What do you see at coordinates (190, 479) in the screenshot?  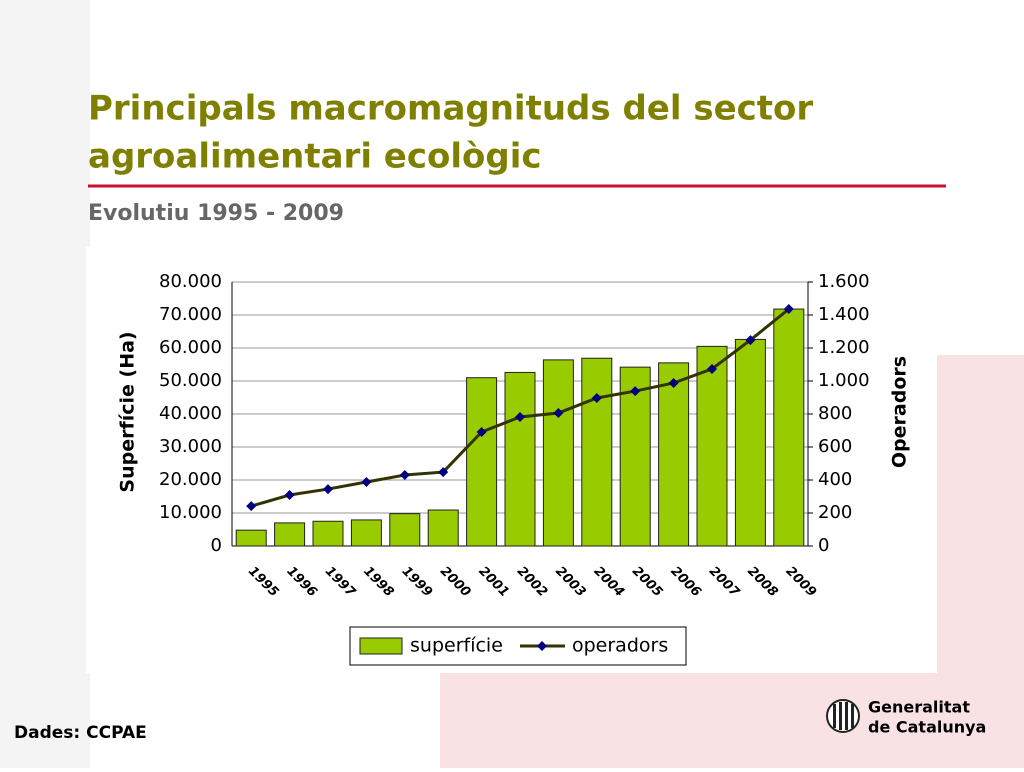 I see `y-tick-label: 20.000` at bounding box center [190, 479].